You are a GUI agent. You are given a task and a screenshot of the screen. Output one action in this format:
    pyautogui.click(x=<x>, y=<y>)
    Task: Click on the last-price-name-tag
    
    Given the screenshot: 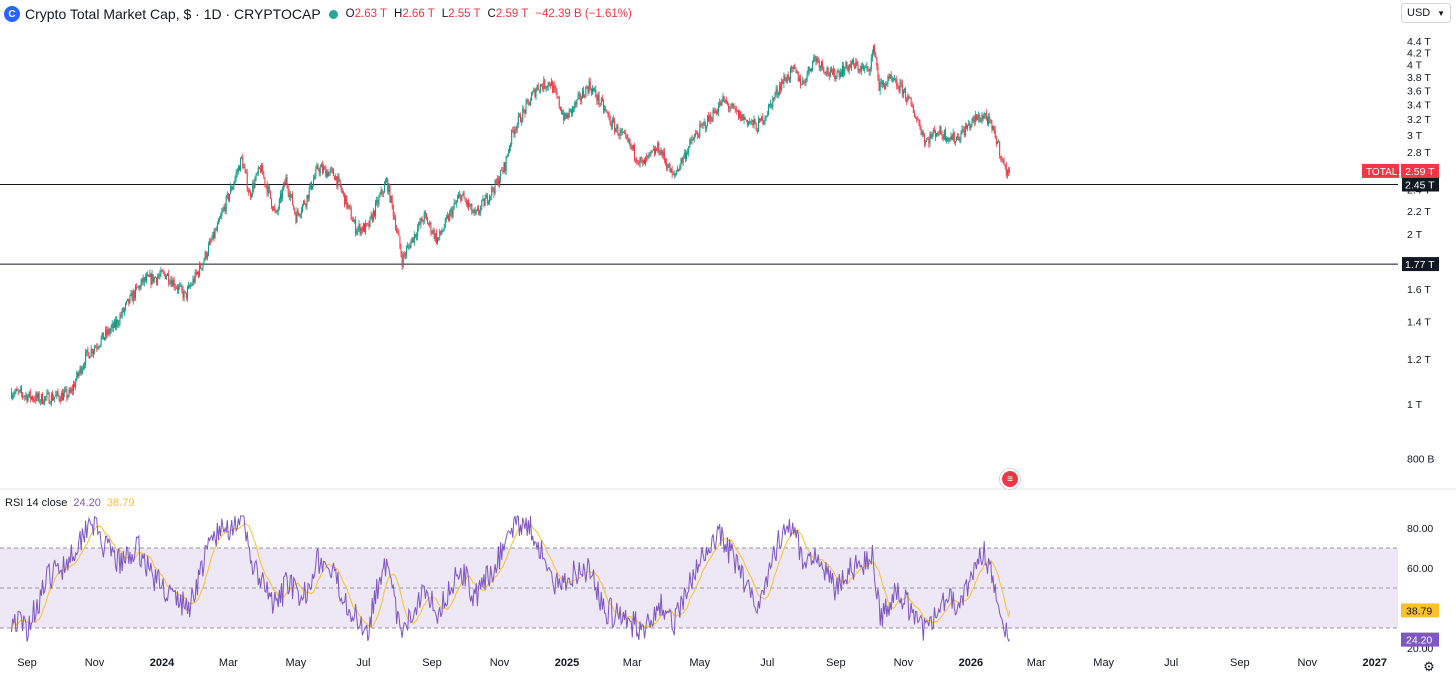 What is the action you would take?
    pyautogui.click(x=1380, y=170)
    